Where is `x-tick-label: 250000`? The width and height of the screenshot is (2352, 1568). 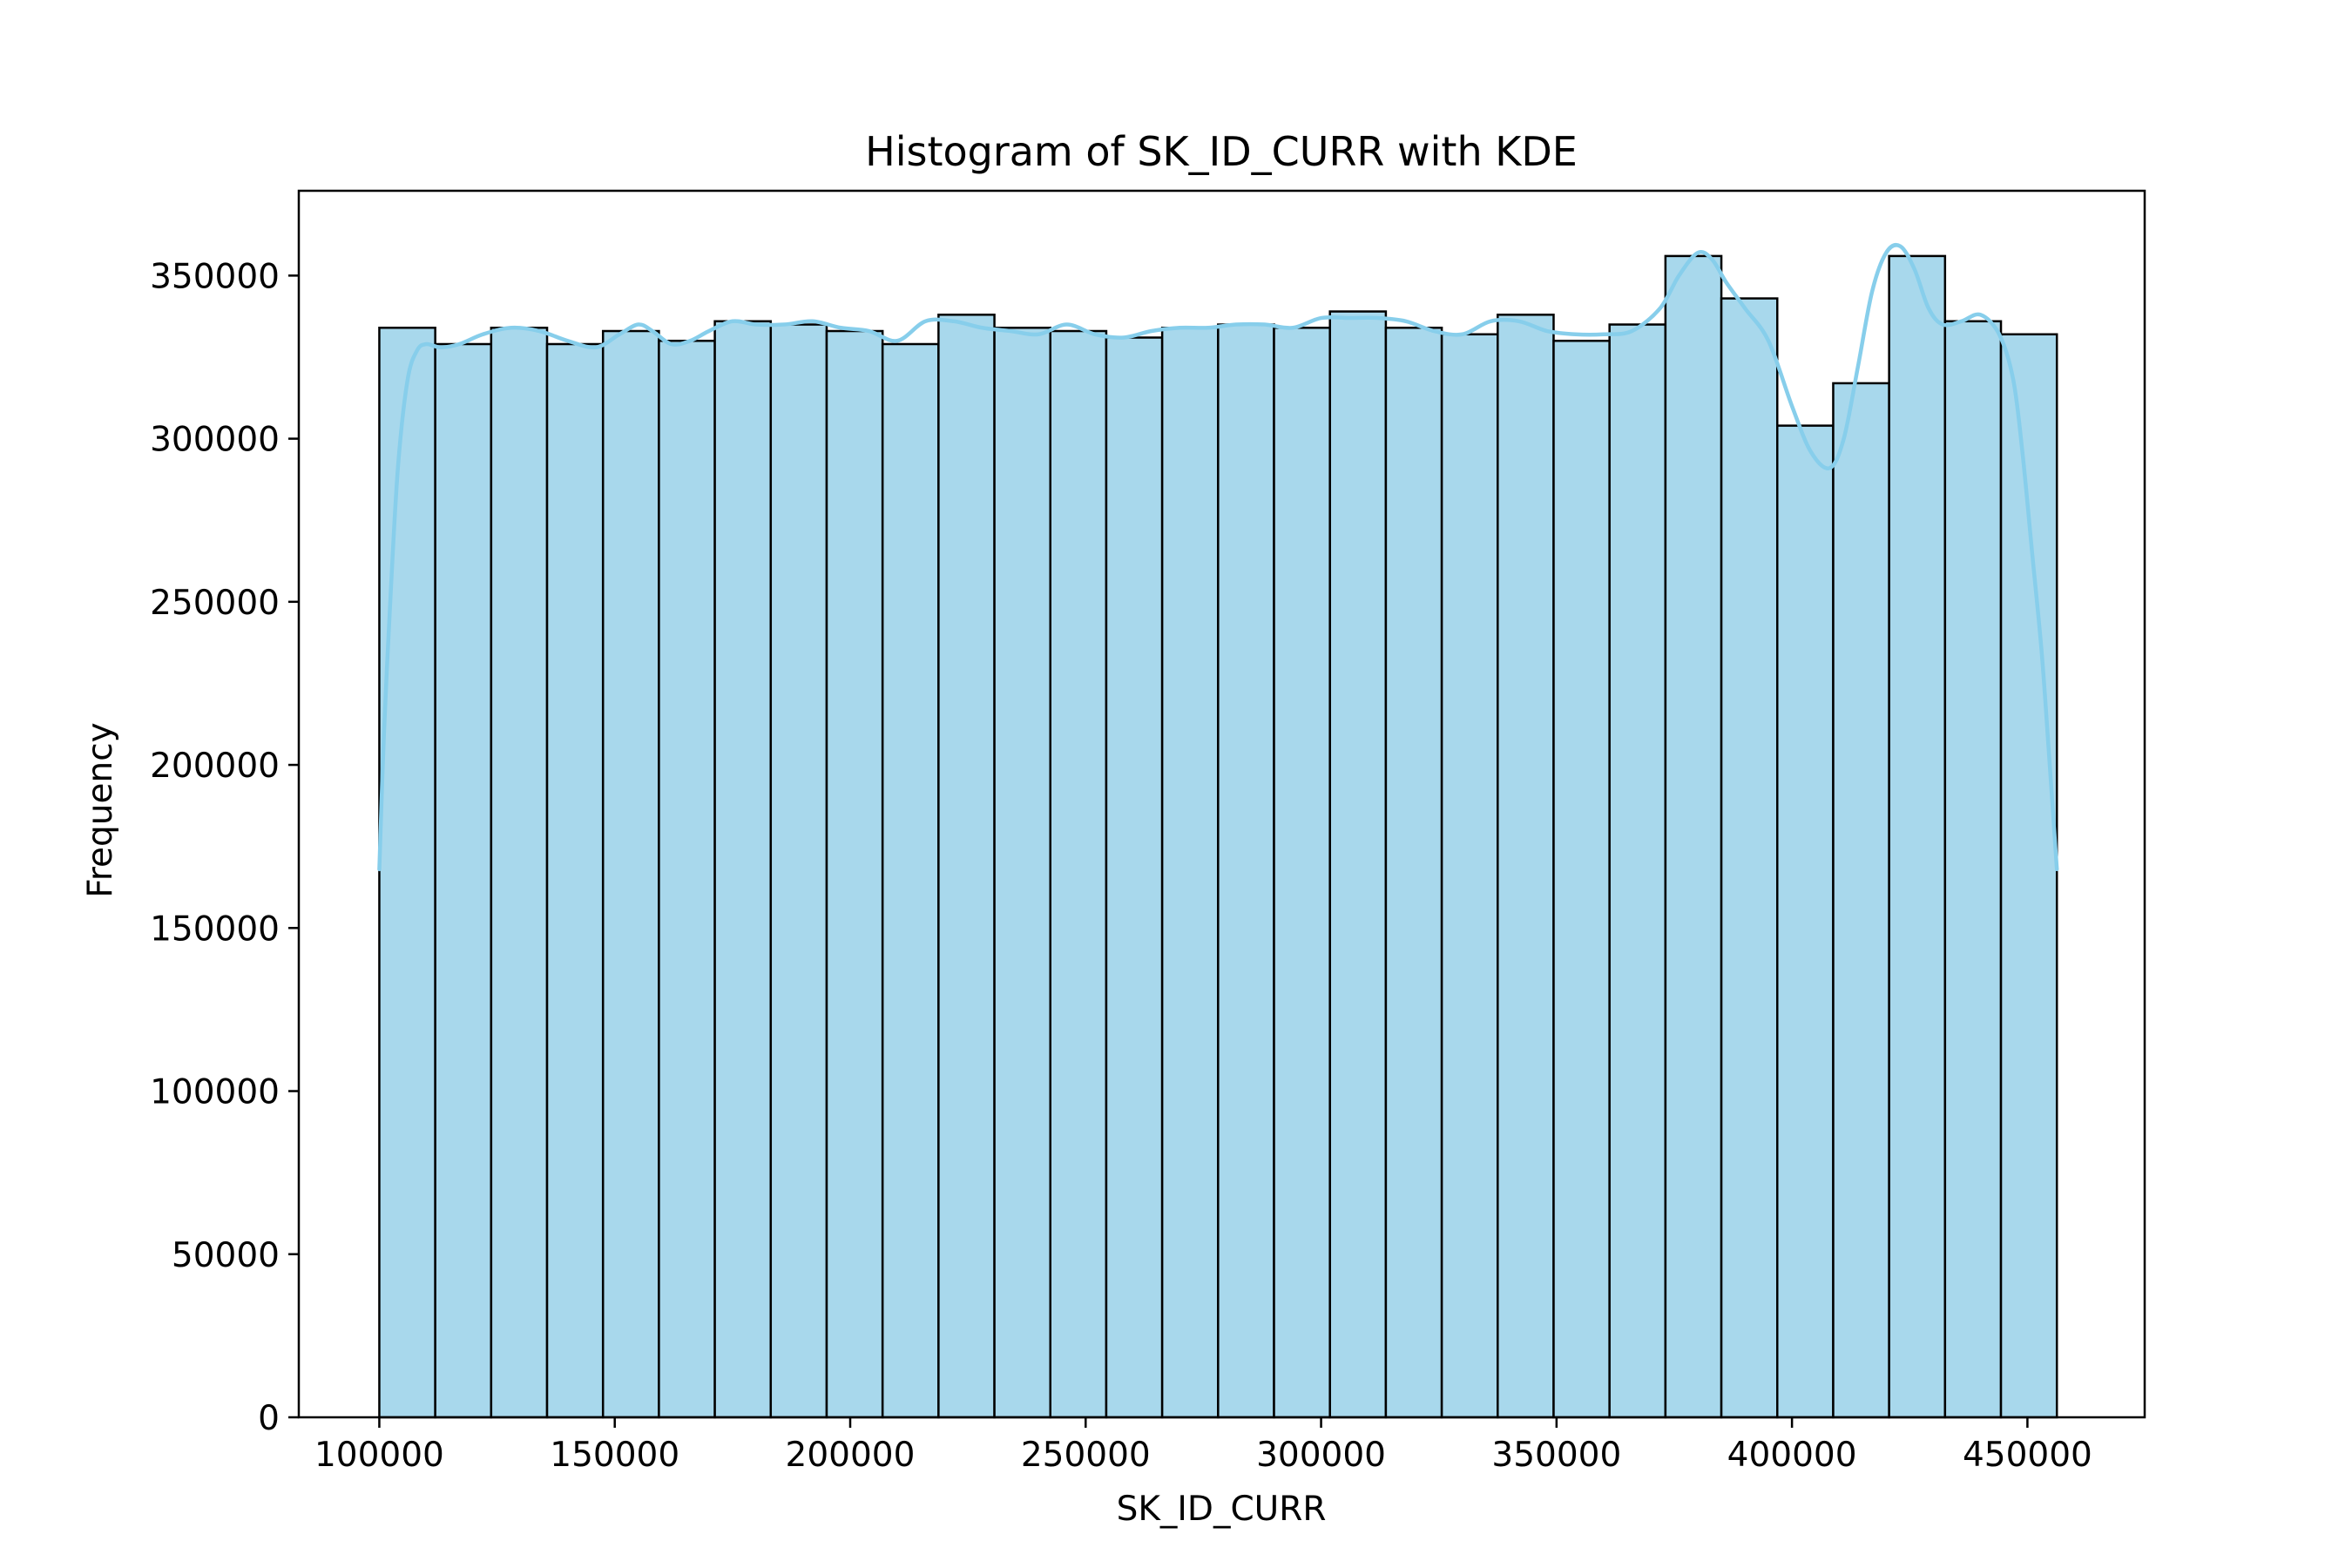 x-tick-label: 250000 is located at coordinates (1086, 1456).